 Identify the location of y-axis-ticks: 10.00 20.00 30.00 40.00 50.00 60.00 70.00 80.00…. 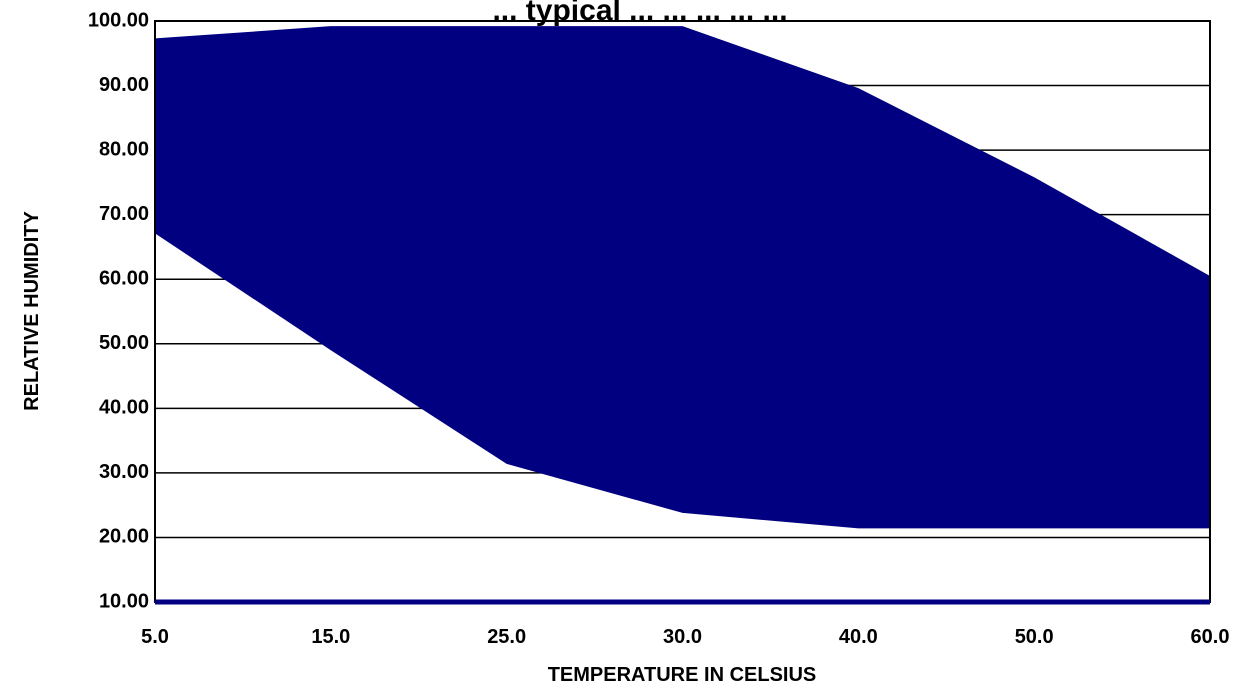
(118, 310).